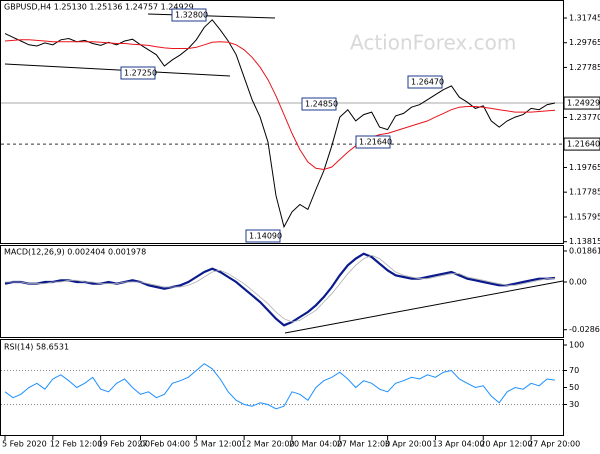  What do you see at coordinates (217, 444) in the screenshot?
I see `x-tick-label: 5 Mar 12:00` at bounding box center [217, 444].